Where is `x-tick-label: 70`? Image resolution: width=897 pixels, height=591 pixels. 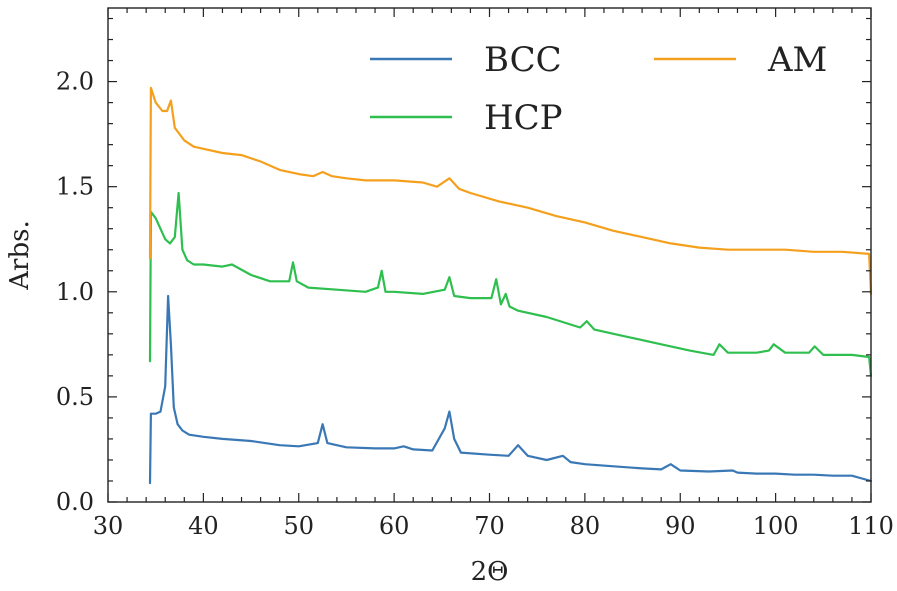 x-tick-label: 70 is located at coordinates (489, 526).